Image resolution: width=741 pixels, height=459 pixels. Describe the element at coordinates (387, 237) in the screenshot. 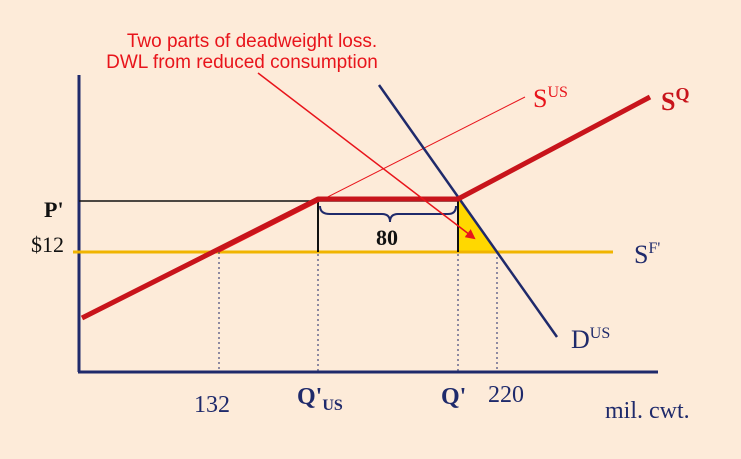

I see `label-80: 80` at that location.